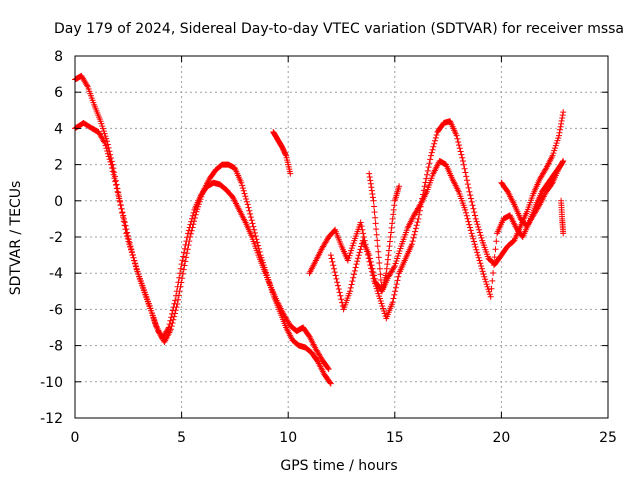  I want to click on y-tick-label: -10, so click(51, 383).